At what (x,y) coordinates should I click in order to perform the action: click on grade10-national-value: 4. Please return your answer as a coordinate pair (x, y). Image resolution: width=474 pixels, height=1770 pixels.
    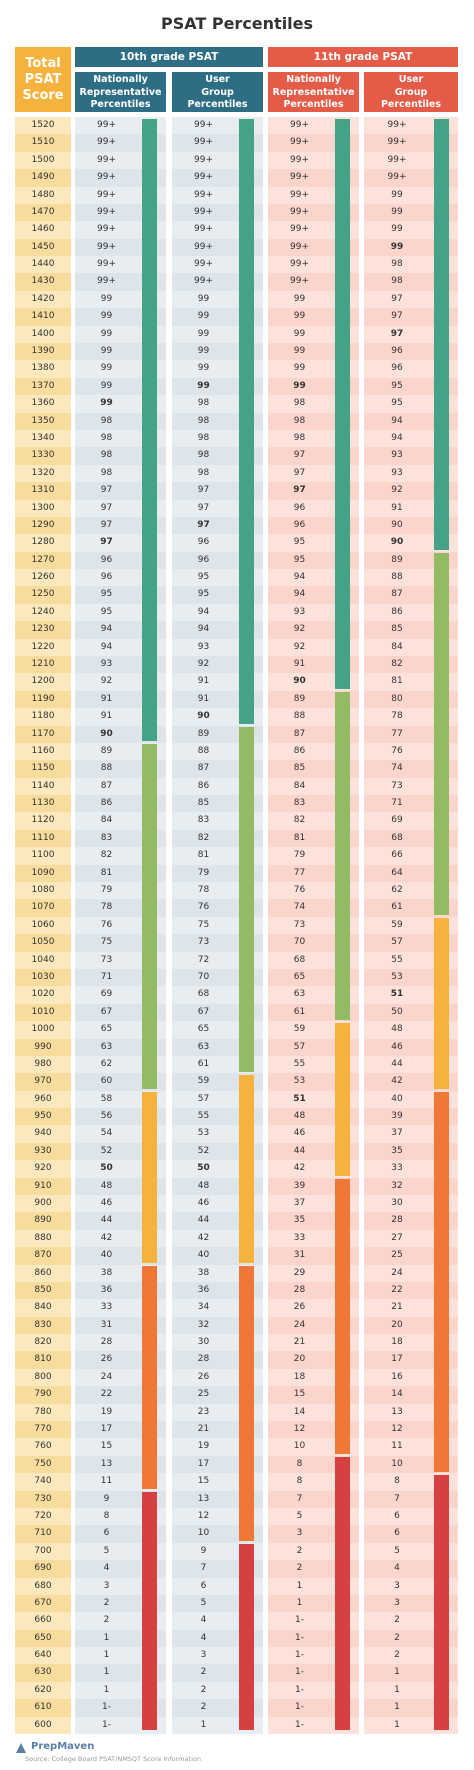
    Looking at the image, I should click on (106, 1568).